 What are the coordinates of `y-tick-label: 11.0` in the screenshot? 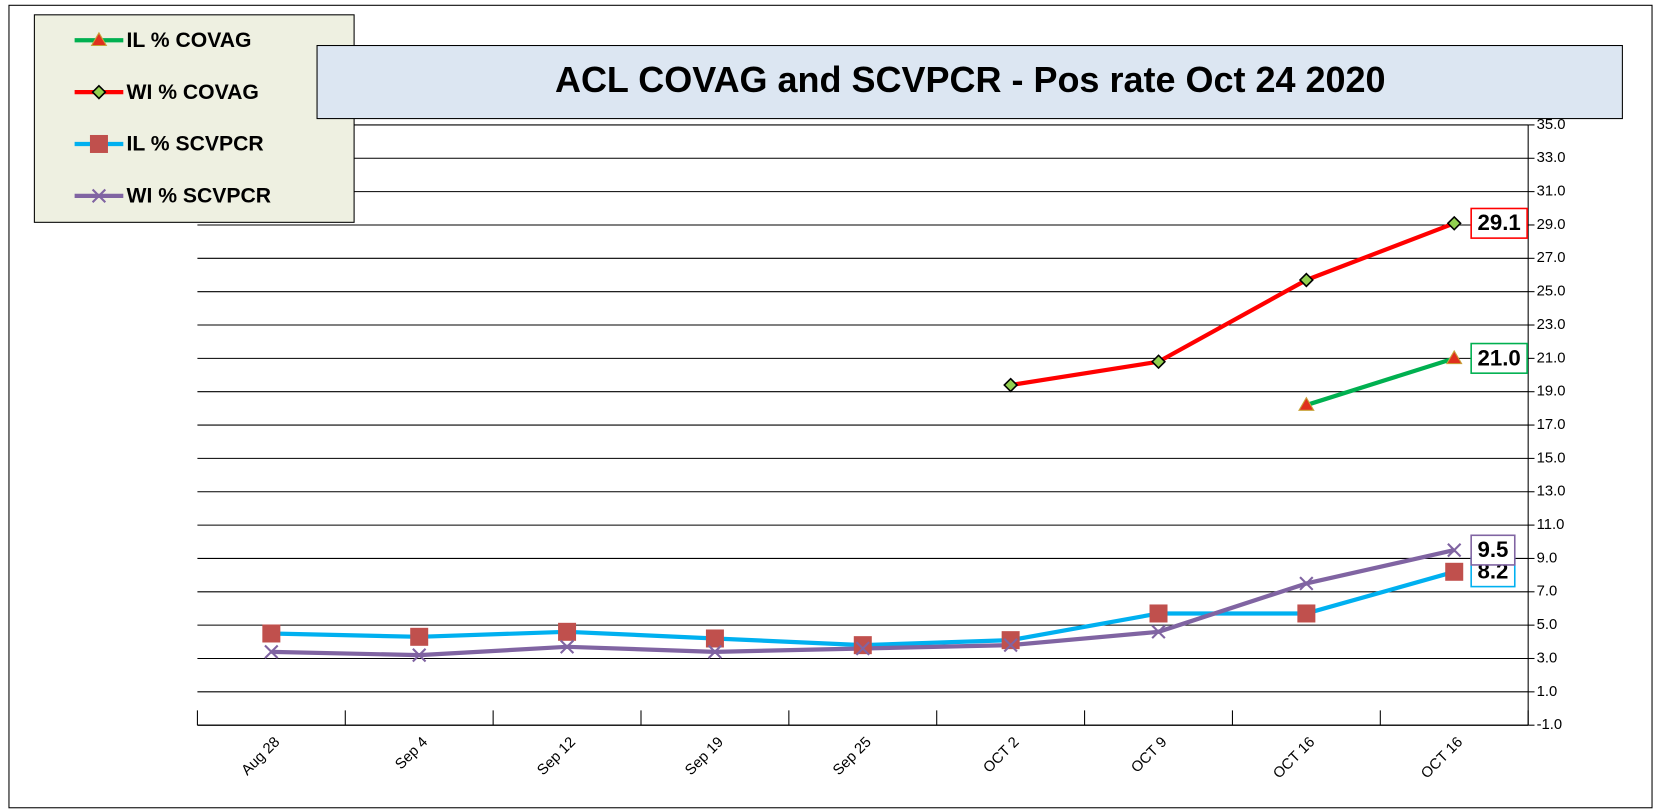 It's located at (1551, 525).